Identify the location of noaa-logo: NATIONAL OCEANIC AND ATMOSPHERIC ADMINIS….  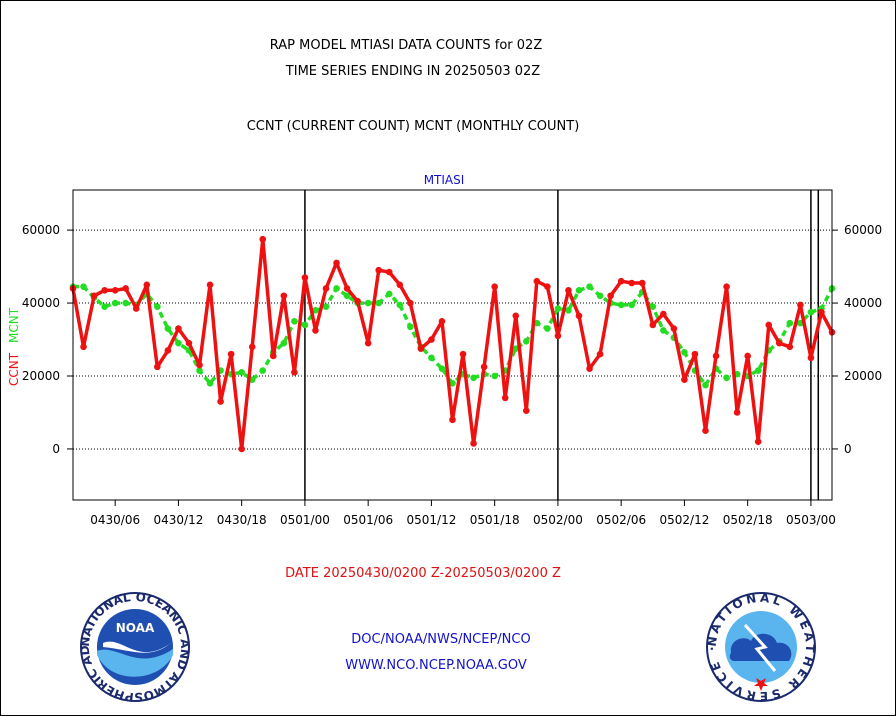
(135, 647).